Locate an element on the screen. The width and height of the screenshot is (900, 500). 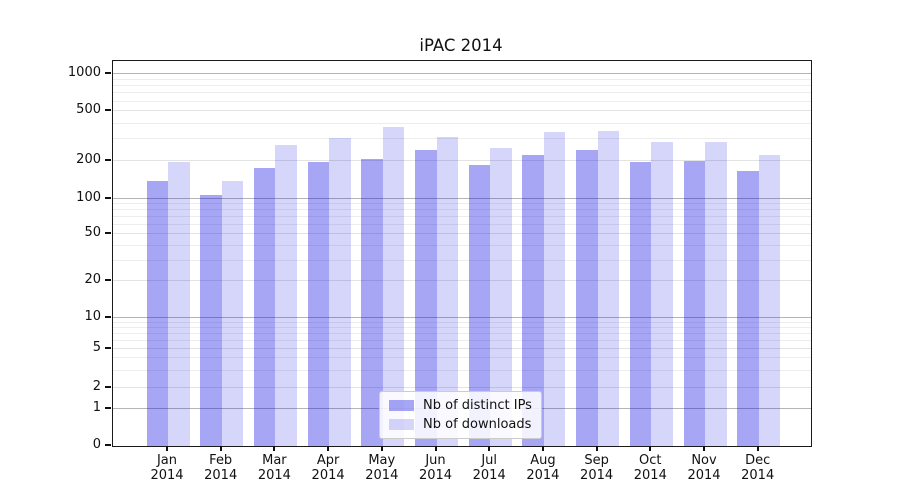
bar-distinct-ips-dec is located at coordinates (748, 308).